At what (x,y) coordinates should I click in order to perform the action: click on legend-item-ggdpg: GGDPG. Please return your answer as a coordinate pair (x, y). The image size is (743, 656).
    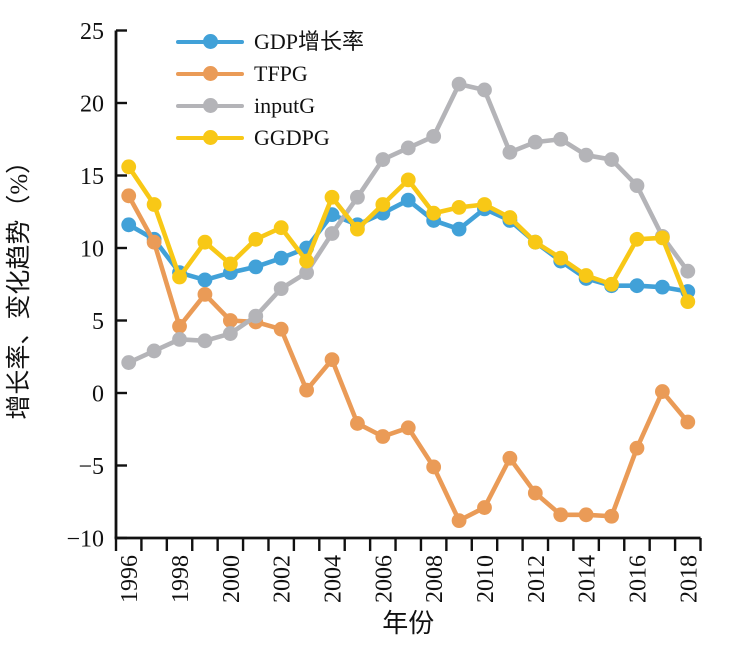
    Looking at the image, I should click on (270, 137).